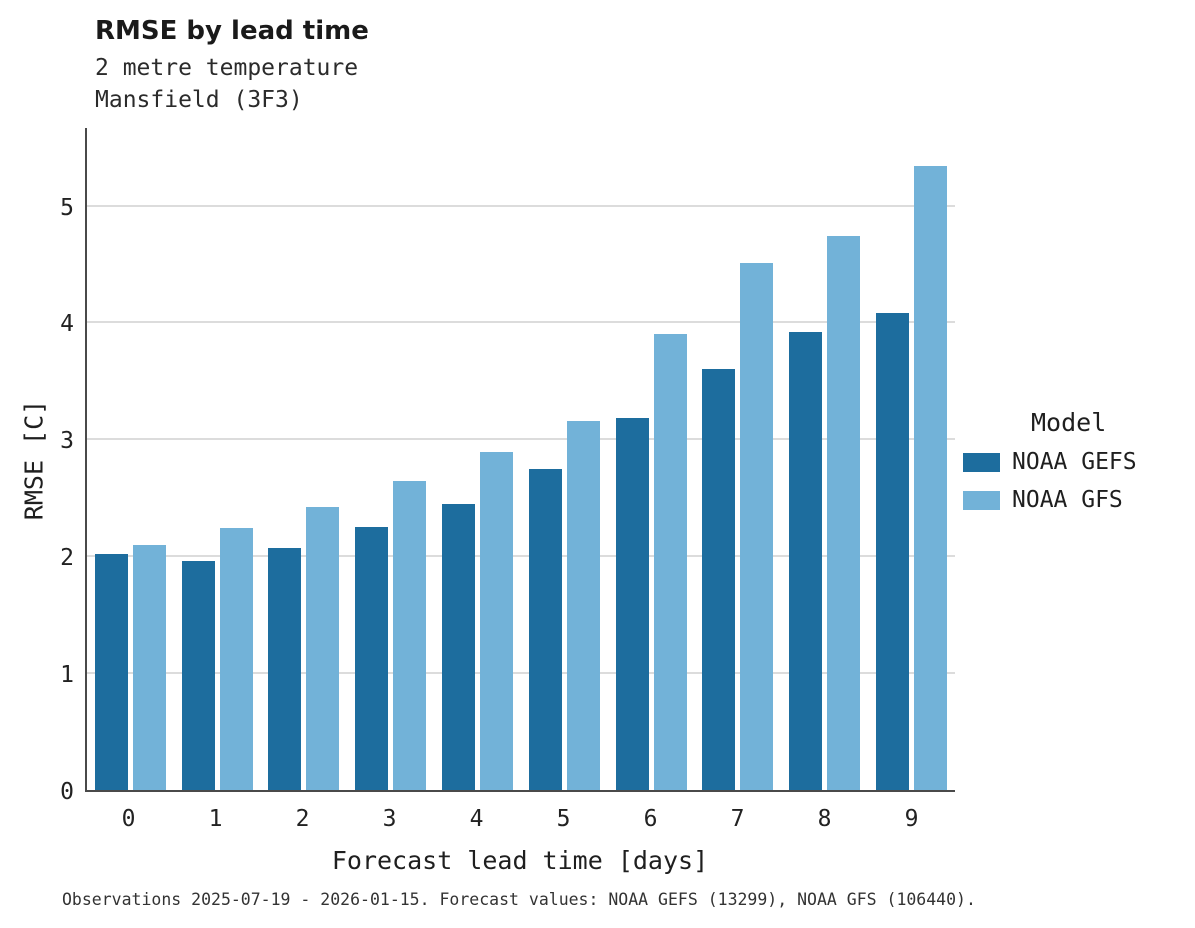 This screenshot has height=928, width=1195. What do you see at coordinates (67, 558) in the screenshot?
I see `y-tick-label: 2` at bounding box center [67, 558].